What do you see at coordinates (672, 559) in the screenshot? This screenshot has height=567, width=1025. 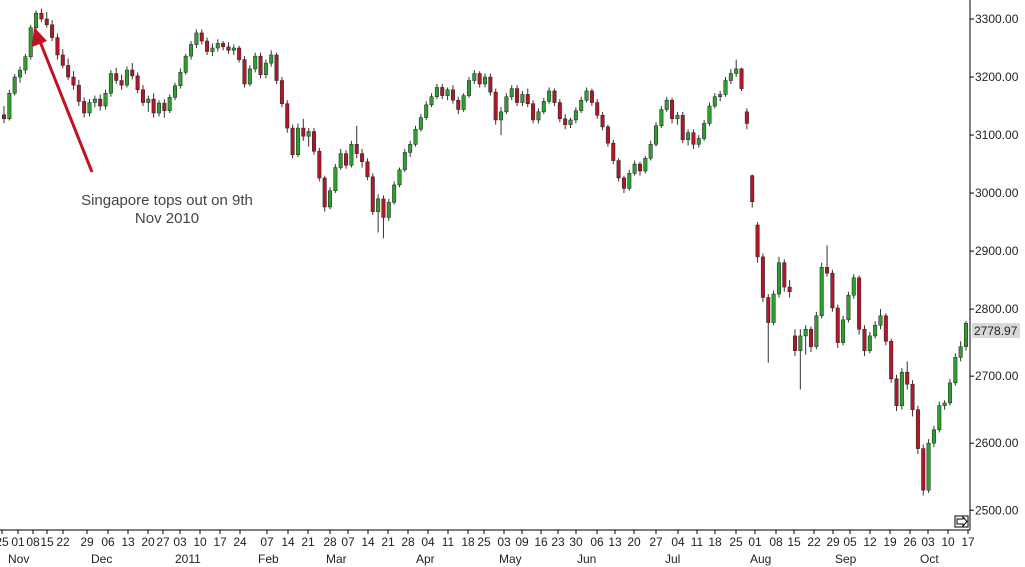 I see `x-month-label: Jul` at bounding box center [672, 559].